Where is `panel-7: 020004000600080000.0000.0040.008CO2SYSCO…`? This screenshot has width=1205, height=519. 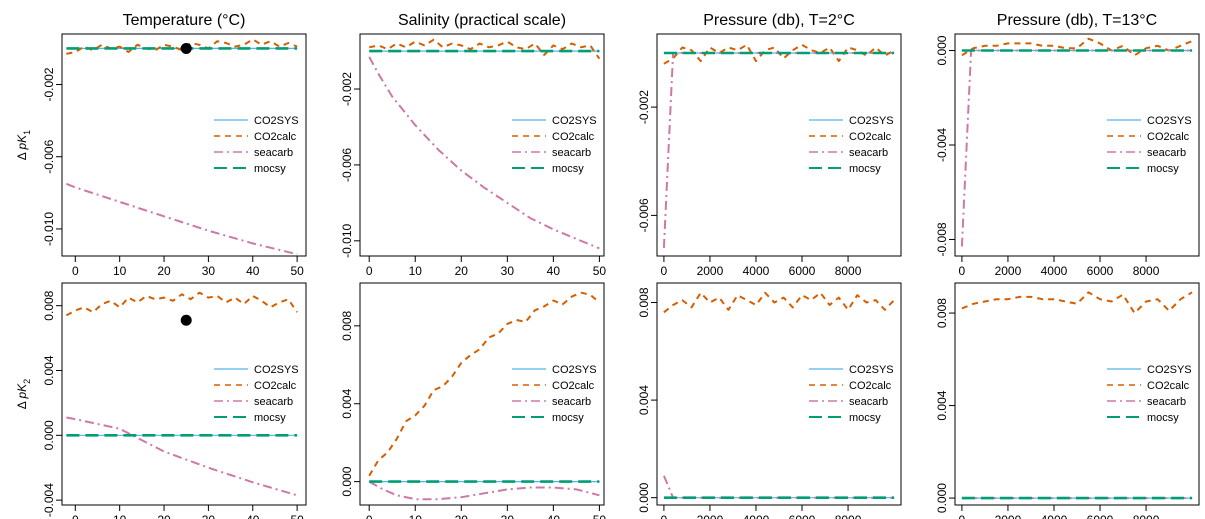 panel-7: 020004000600080000.0000.0040.008CO2SYSCO… is located at coordinates (769, 400).